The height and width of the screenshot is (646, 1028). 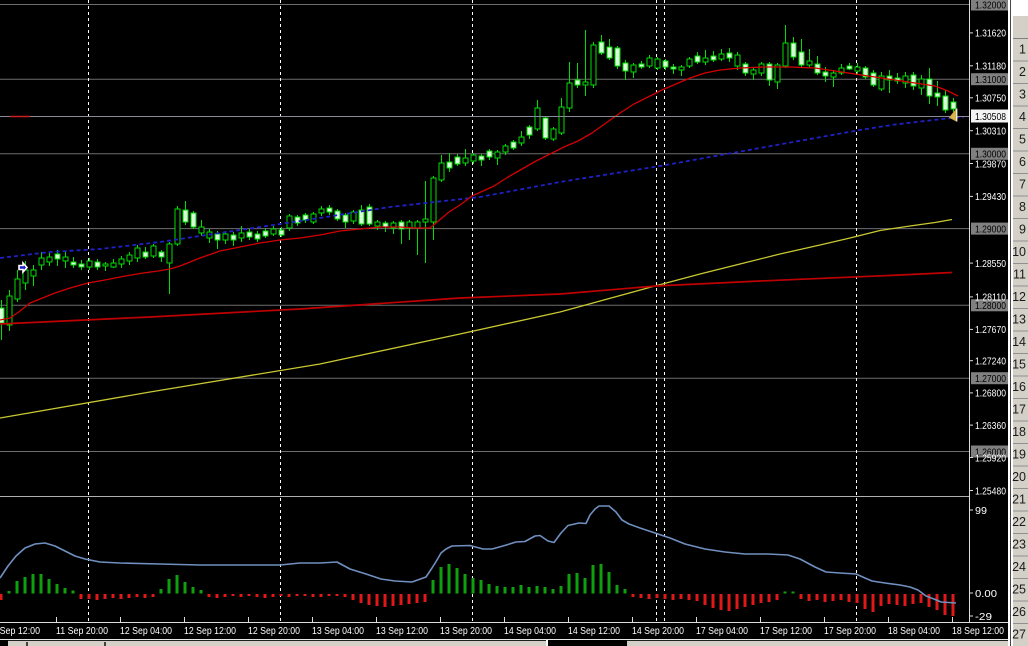 I want to click on svg-text: 17 Sep 12:00, so click(x=786, y=631).